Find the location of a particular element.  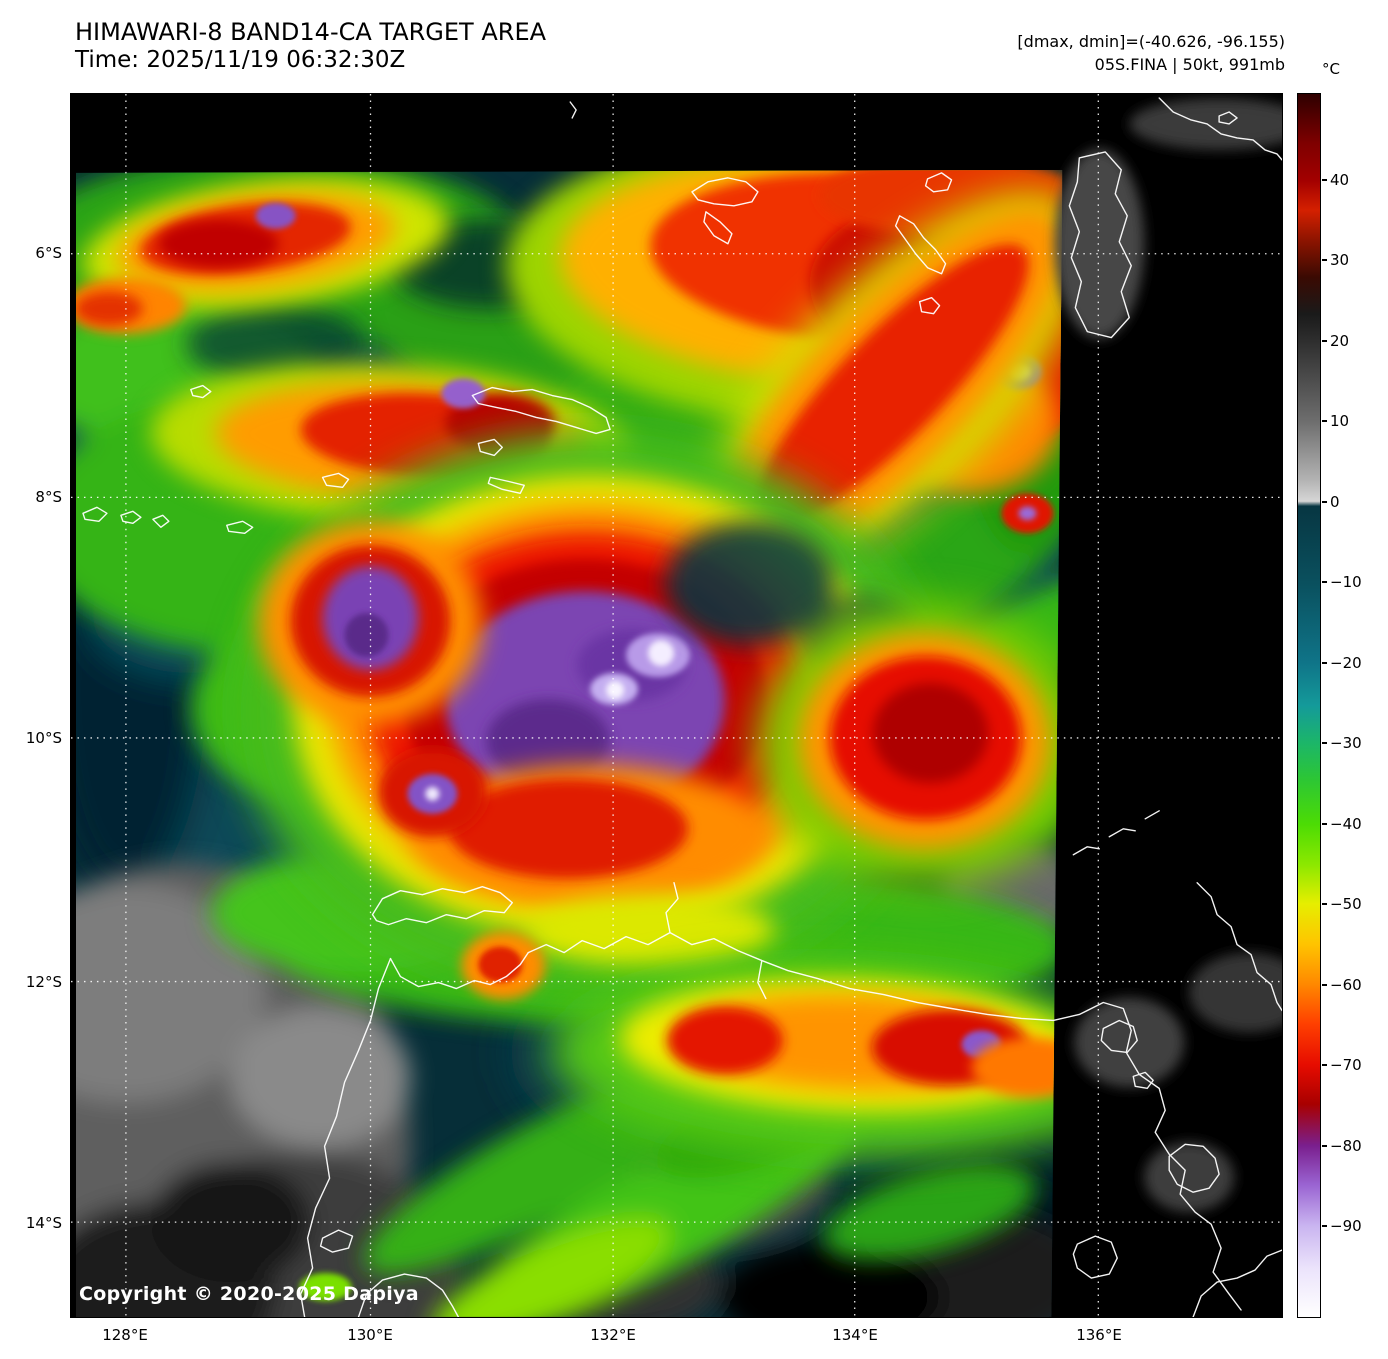

lon-label-132e: 132°E is located at coordinates (613, 1335).